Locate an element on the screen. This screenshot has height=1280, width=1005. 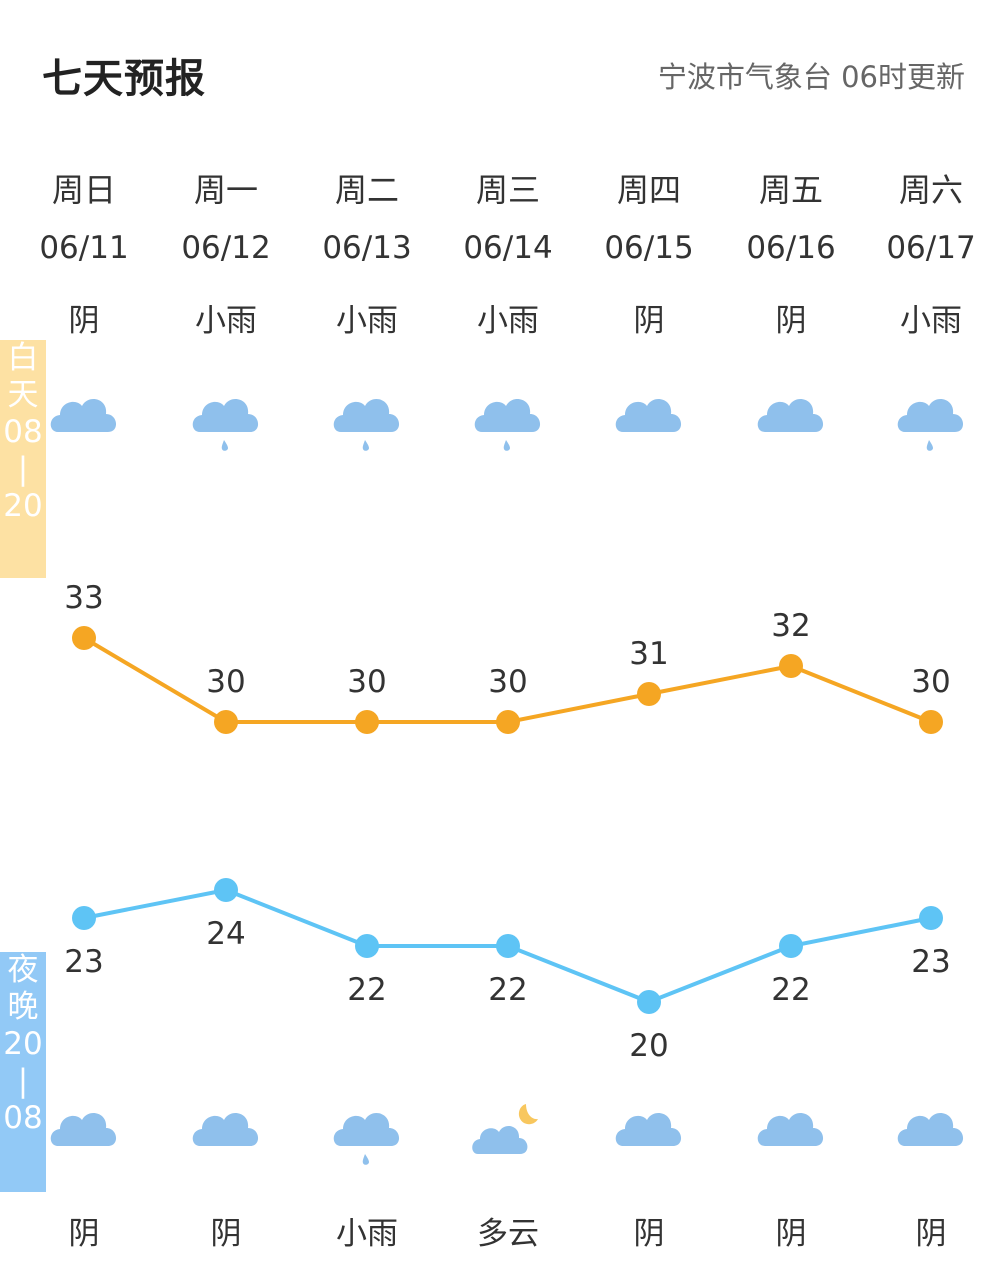
night-weather-text: 小雨 is located at coordinates (367, 1234).